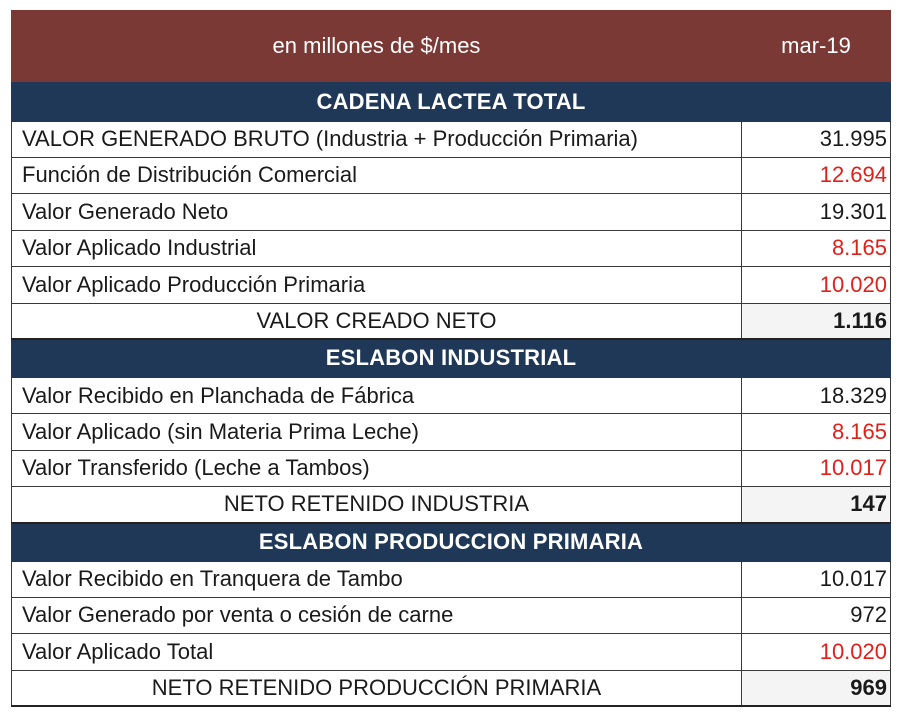  I want to click on total-row-industria: NETO RETENIDO INDUSTRIA 147, so click(451, 505).